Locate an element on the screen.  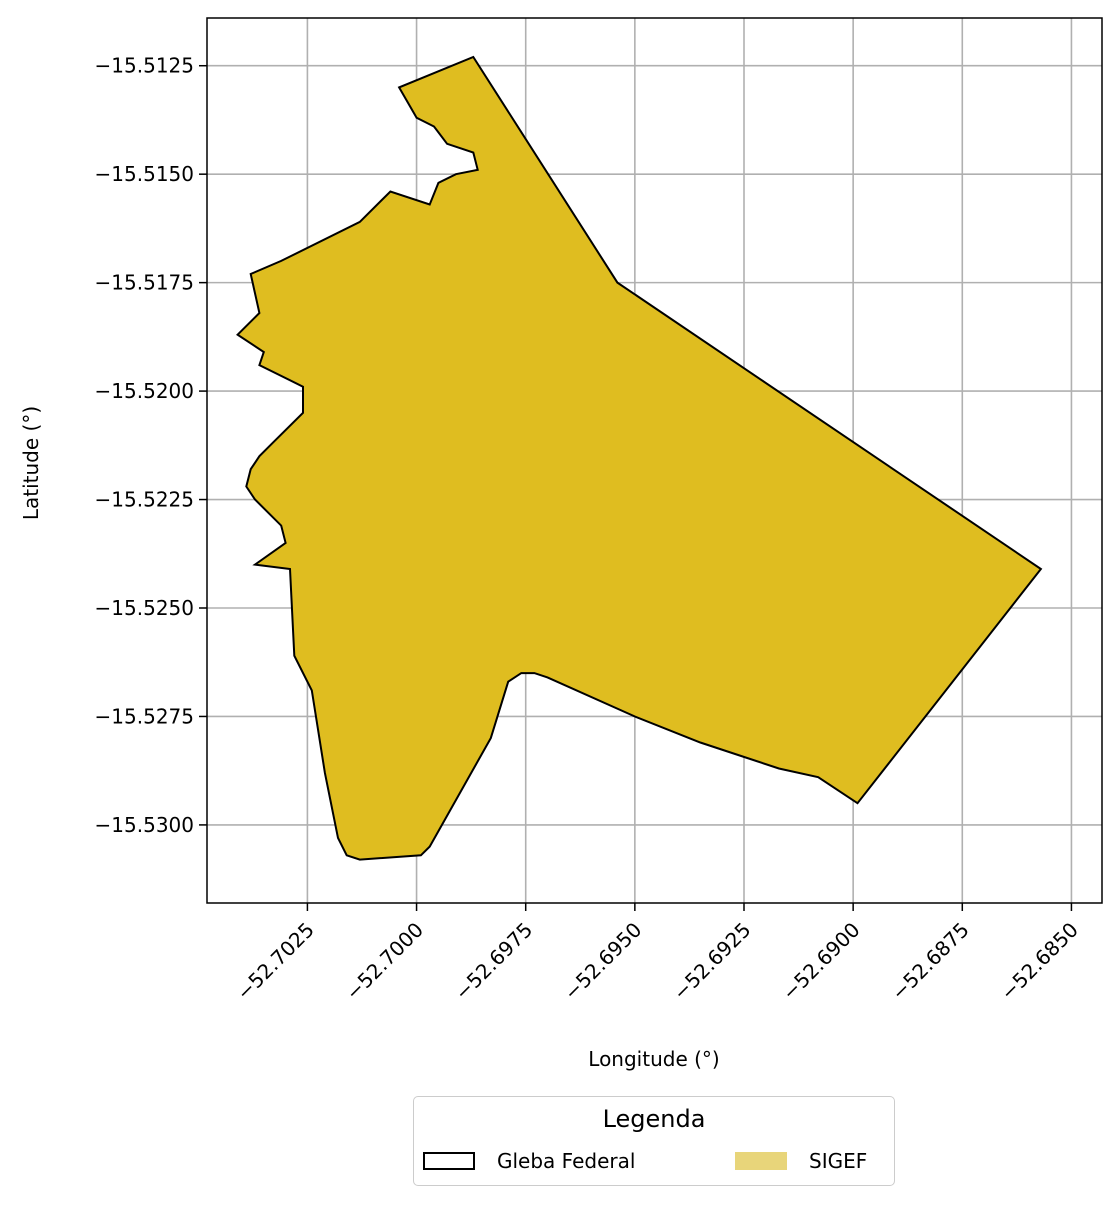
y-axis-title: Latitude (°) is located at coordinates (31, 463).